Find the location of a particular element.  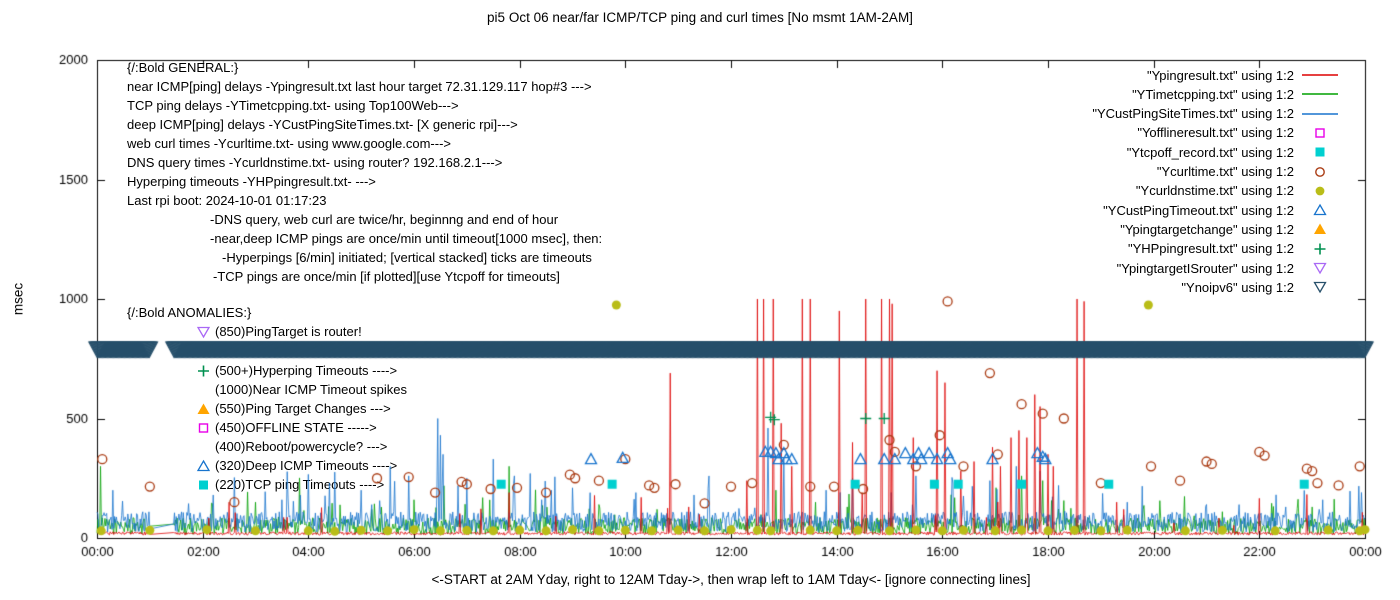

legend-label: "YHPpingresult.txt" using 1:2 is located at coordinates (1210, 249).